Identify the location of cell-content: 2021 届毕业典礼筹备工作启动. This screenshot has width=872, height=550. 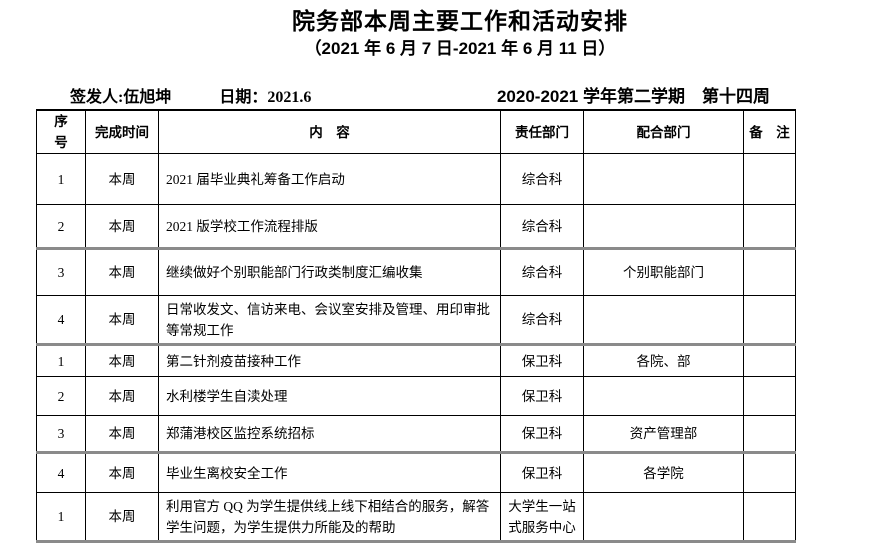
(329, 179).